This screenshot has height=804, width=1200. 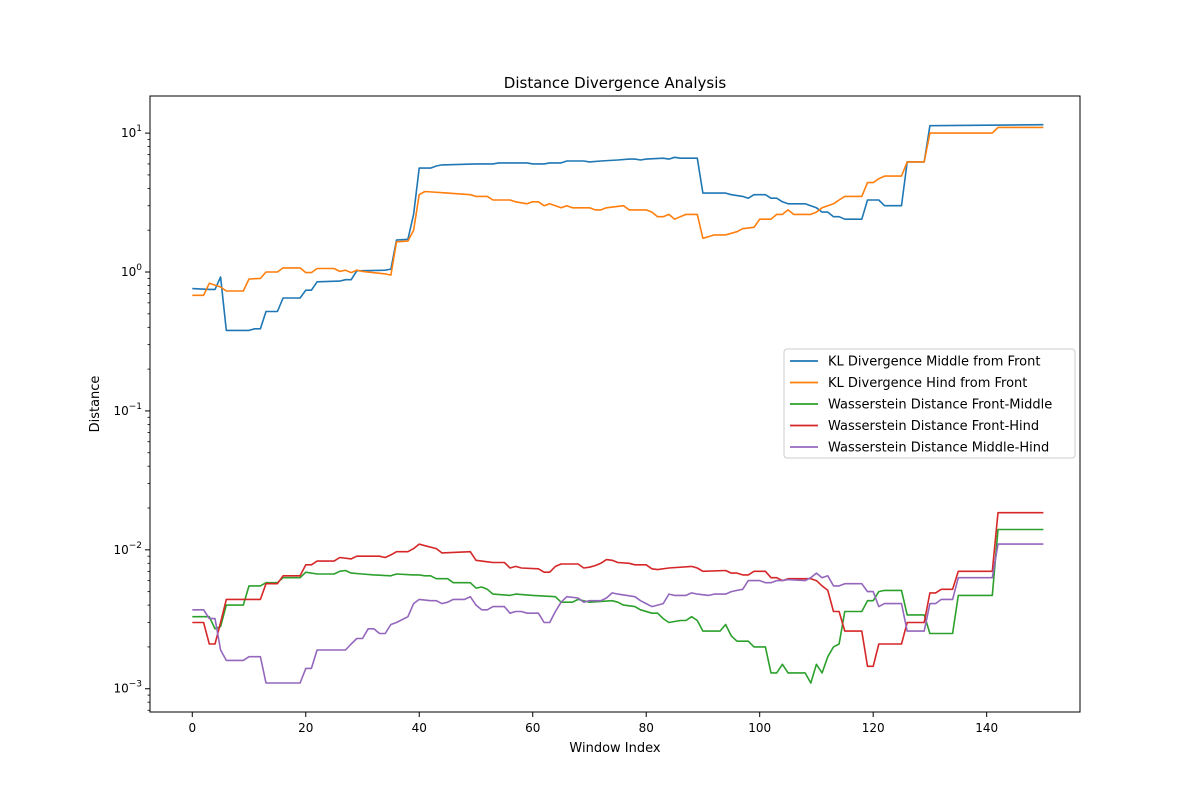 What do you see at coordinates (927, 383) in the screenshot?
I see `legend-label: KL Divergence Hind from Front` at bounding box center [927, 383].